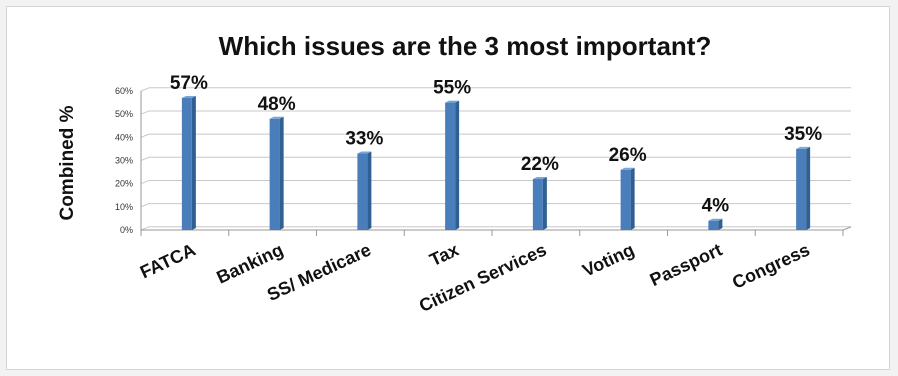  What do you see at coordinates (124, 114) in the screenshot?
I see `y-tick-label: 50%` at bounding box center [124, 114].